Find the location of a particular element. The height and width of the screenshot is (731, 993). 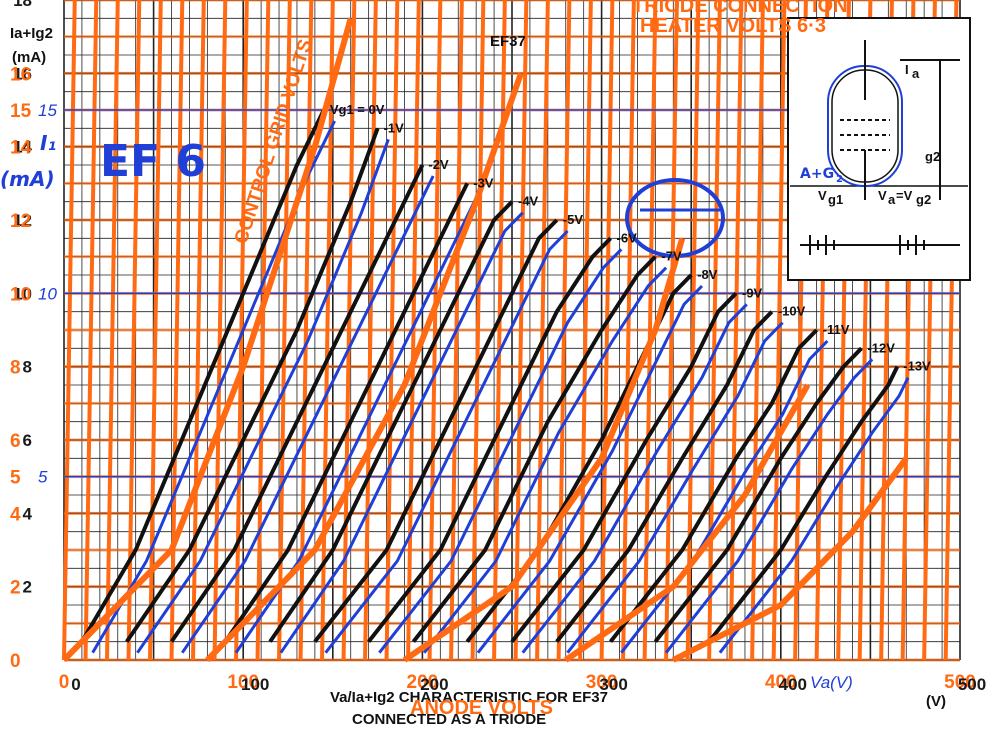

series-label-6: -6V is located at coordinates (627, 237).